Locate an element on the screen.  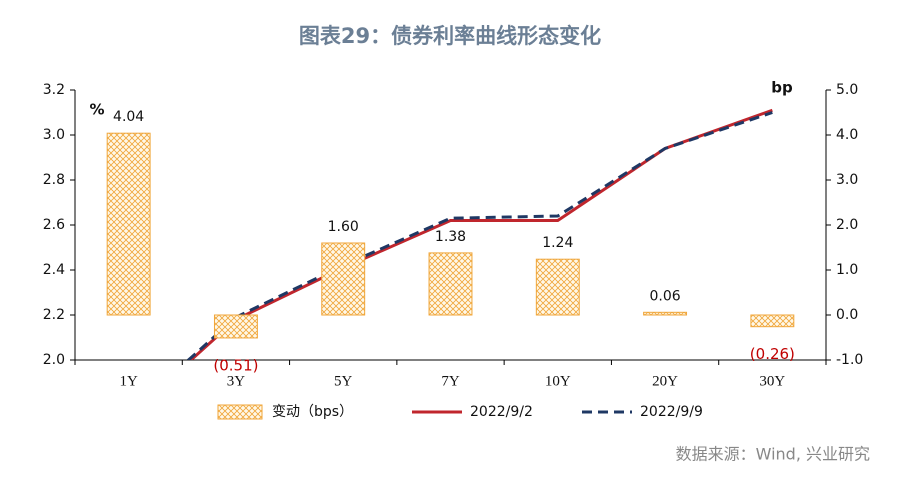
x-tick-label: 10Y is located at coordinates (558, 381).